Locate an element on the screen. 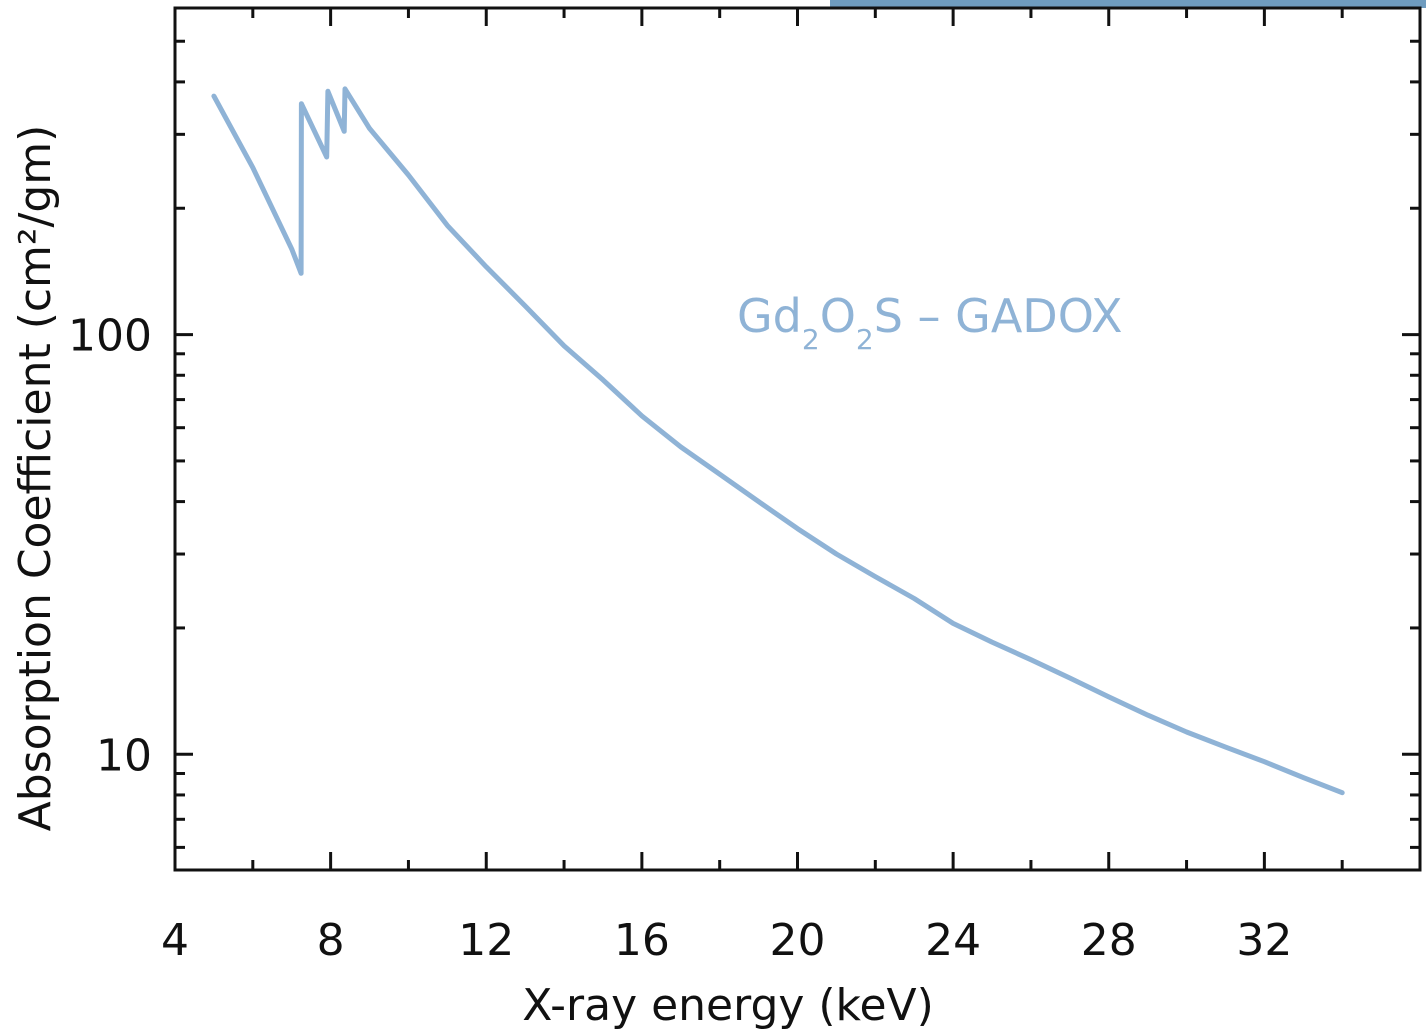  x-tick-label: 8 is located at coordinates (331, 940).